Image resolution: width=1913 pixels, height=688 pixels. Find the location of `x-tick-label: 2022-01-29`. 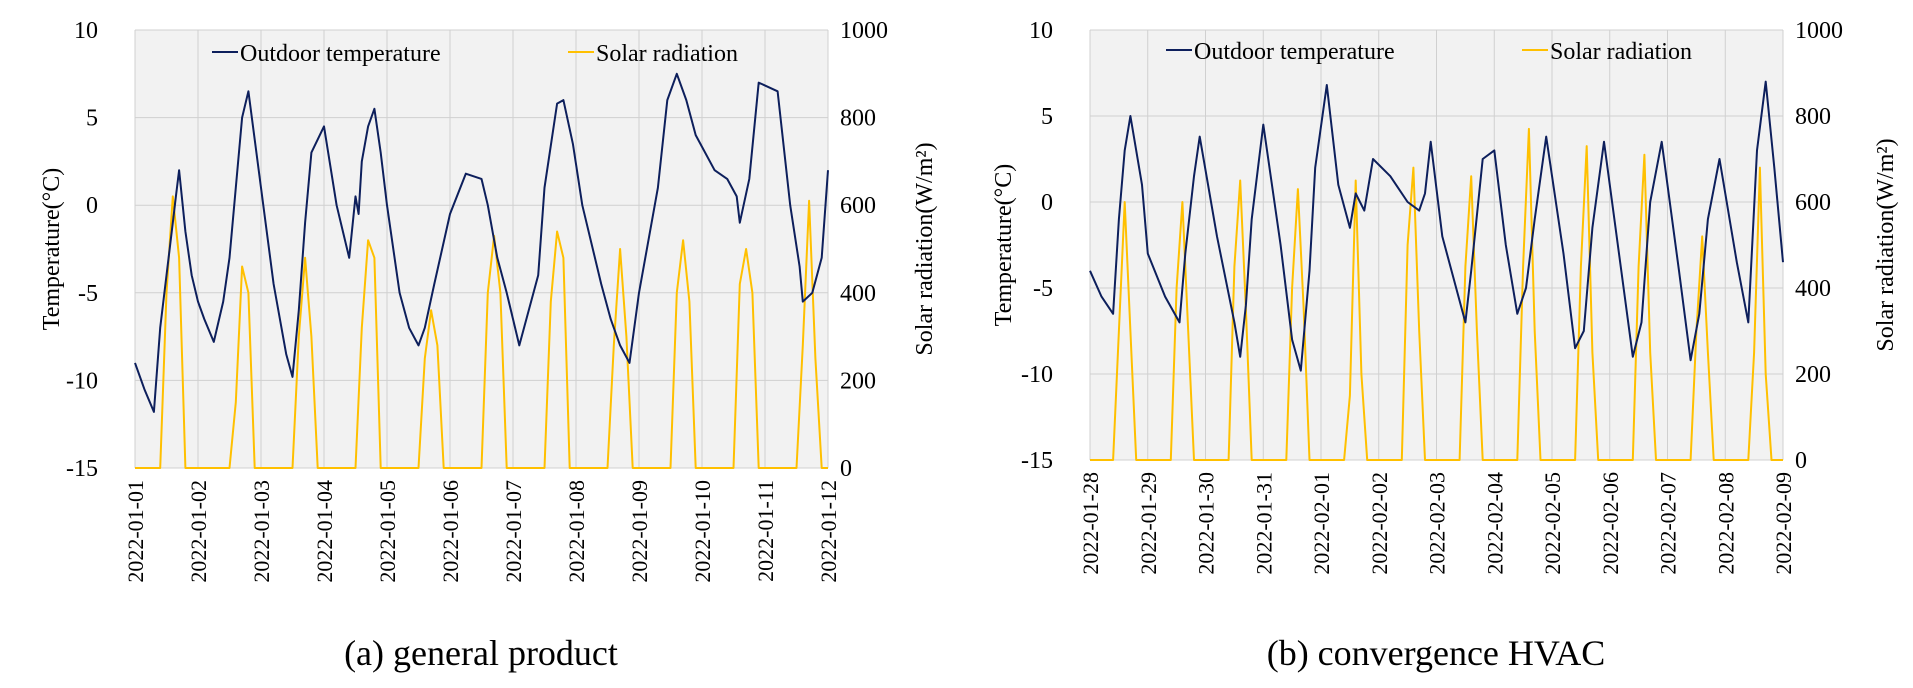

x-tick-label: 2022-01-29 is located at coordinates (1148, 523).